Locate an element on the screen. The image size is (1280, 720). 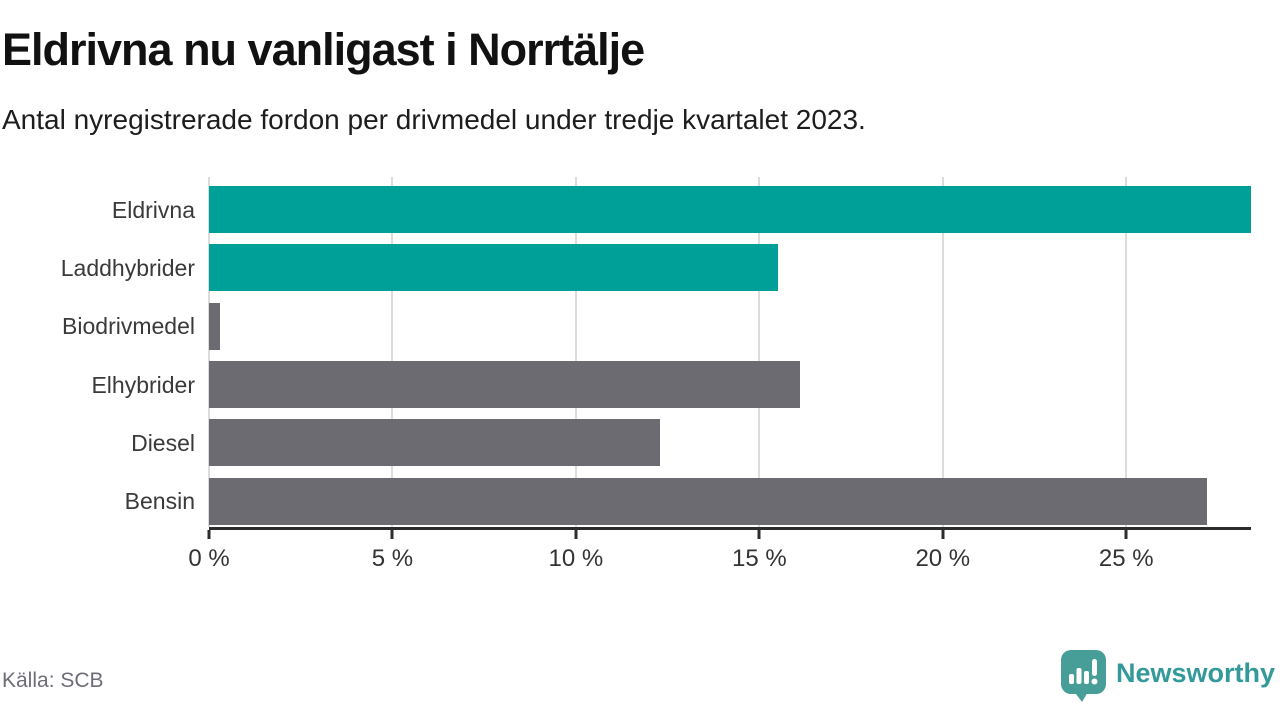
bar-laddhybrider is located at coordinates (493, 268).